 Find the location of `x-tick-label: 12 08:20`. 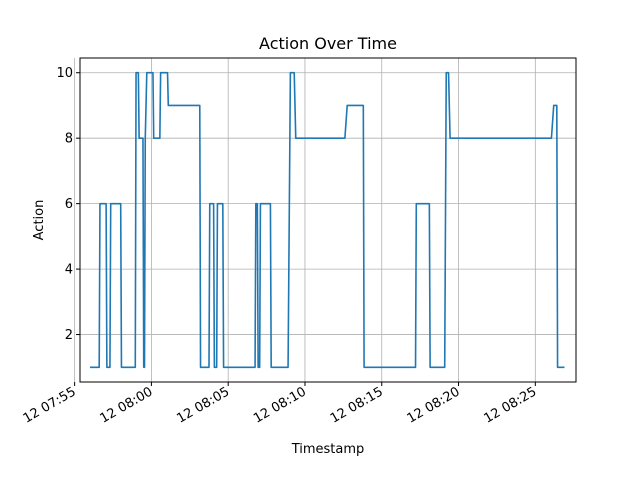

x-tick-label: 12 08:20 is located at coordinates (434, 405).